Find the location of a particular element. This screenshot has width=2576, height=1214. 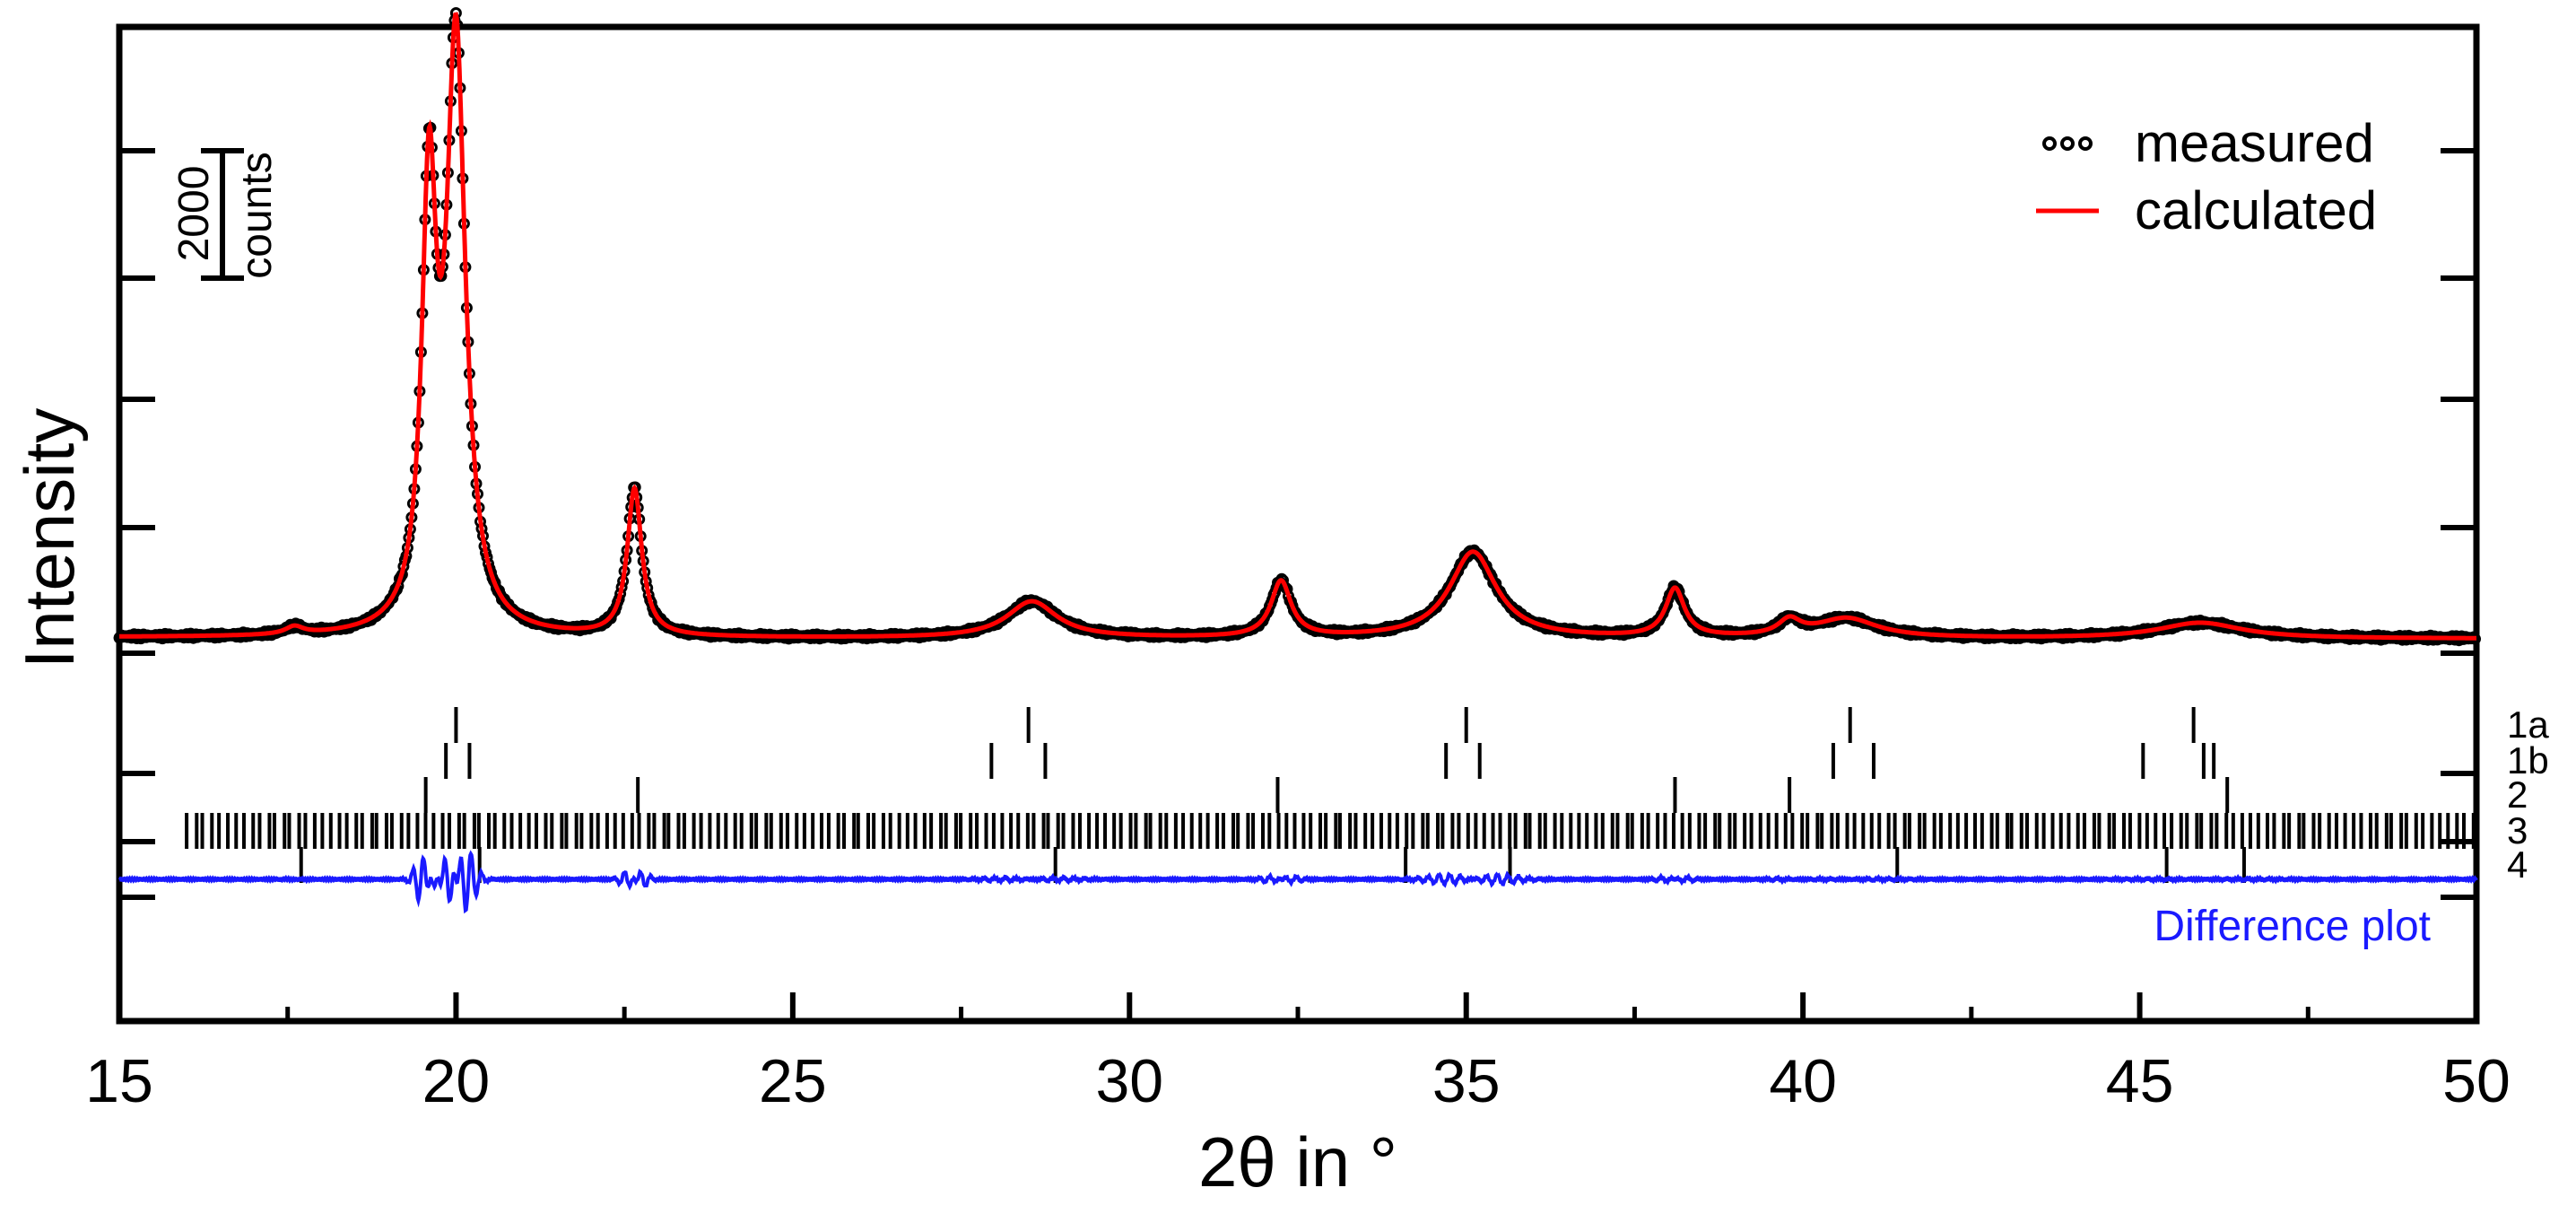

difference-line is located at coordinates (1297, 882).